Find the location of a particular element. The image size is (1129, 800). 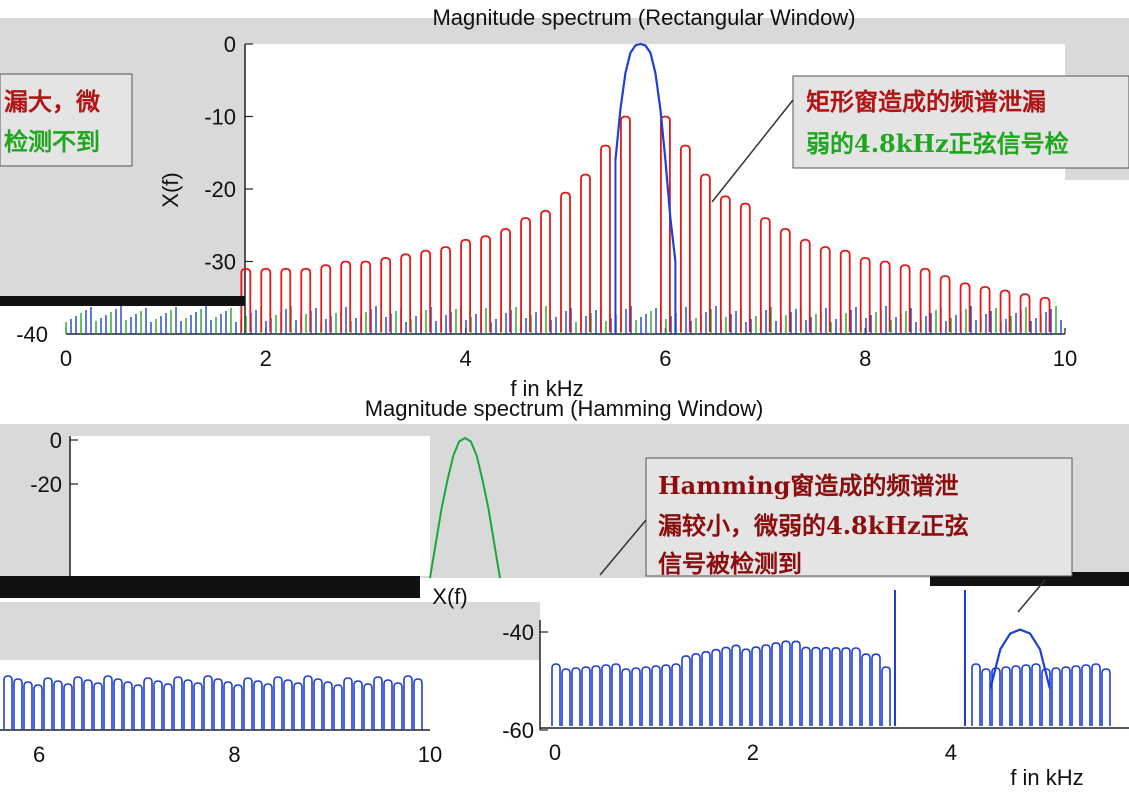

top-blue-peak is located at coordinates (645, 188).